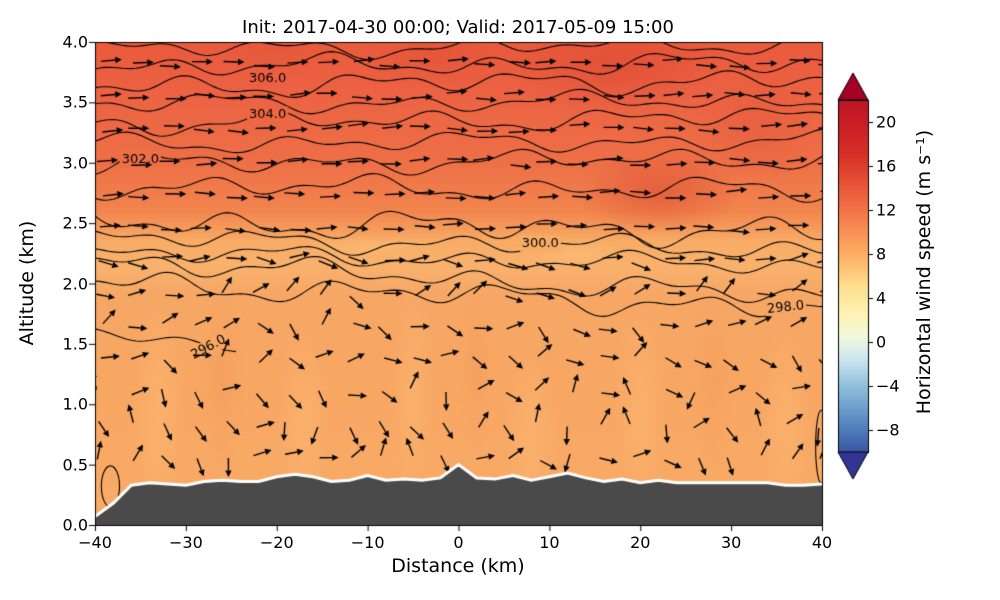 This screenshot has width=1000, height=600. I want to click on colorbar-tick-label: 4, so click(881, 298).